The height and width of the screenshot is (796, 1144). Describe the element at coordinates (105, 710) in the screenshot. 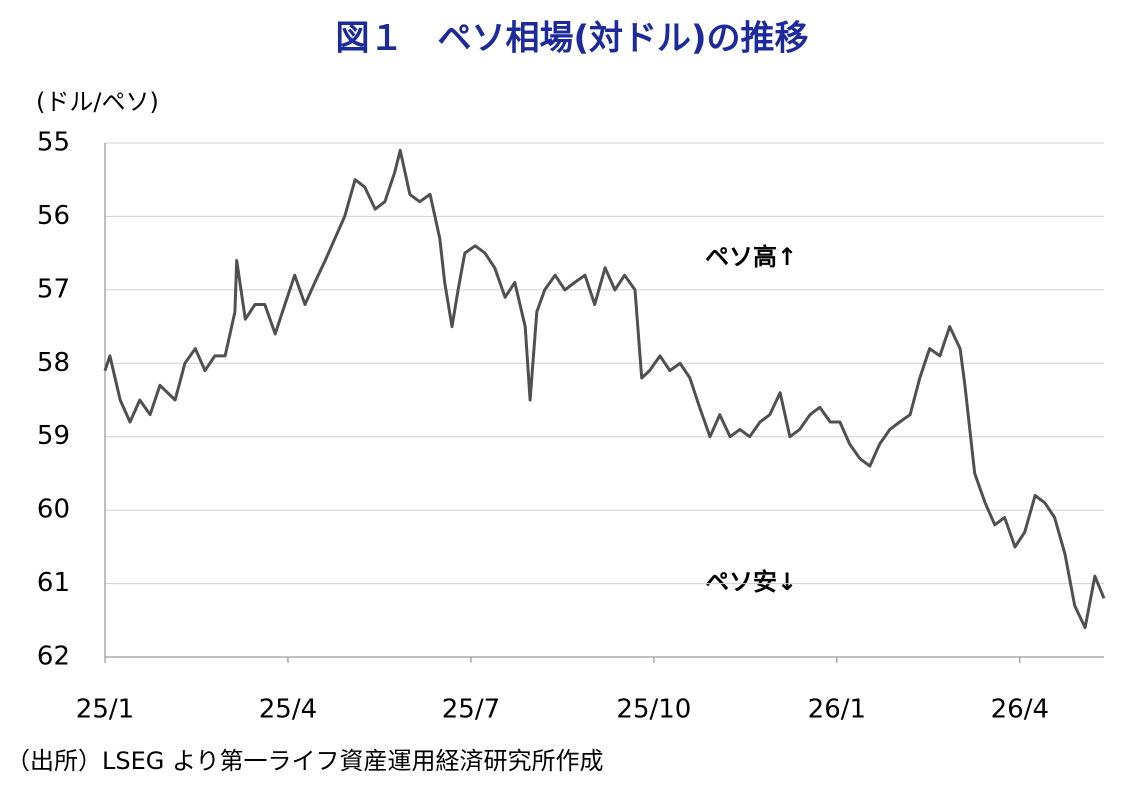

I see `x-tick-label: 25/1` at that location.